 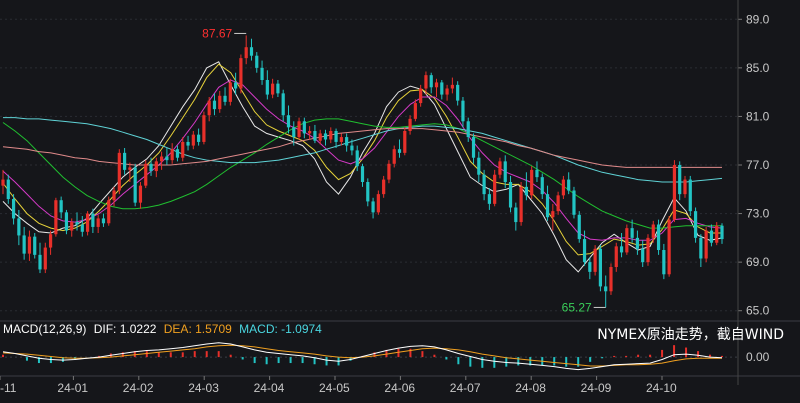 I want to click on dif-line, so click(x=362, y=356).